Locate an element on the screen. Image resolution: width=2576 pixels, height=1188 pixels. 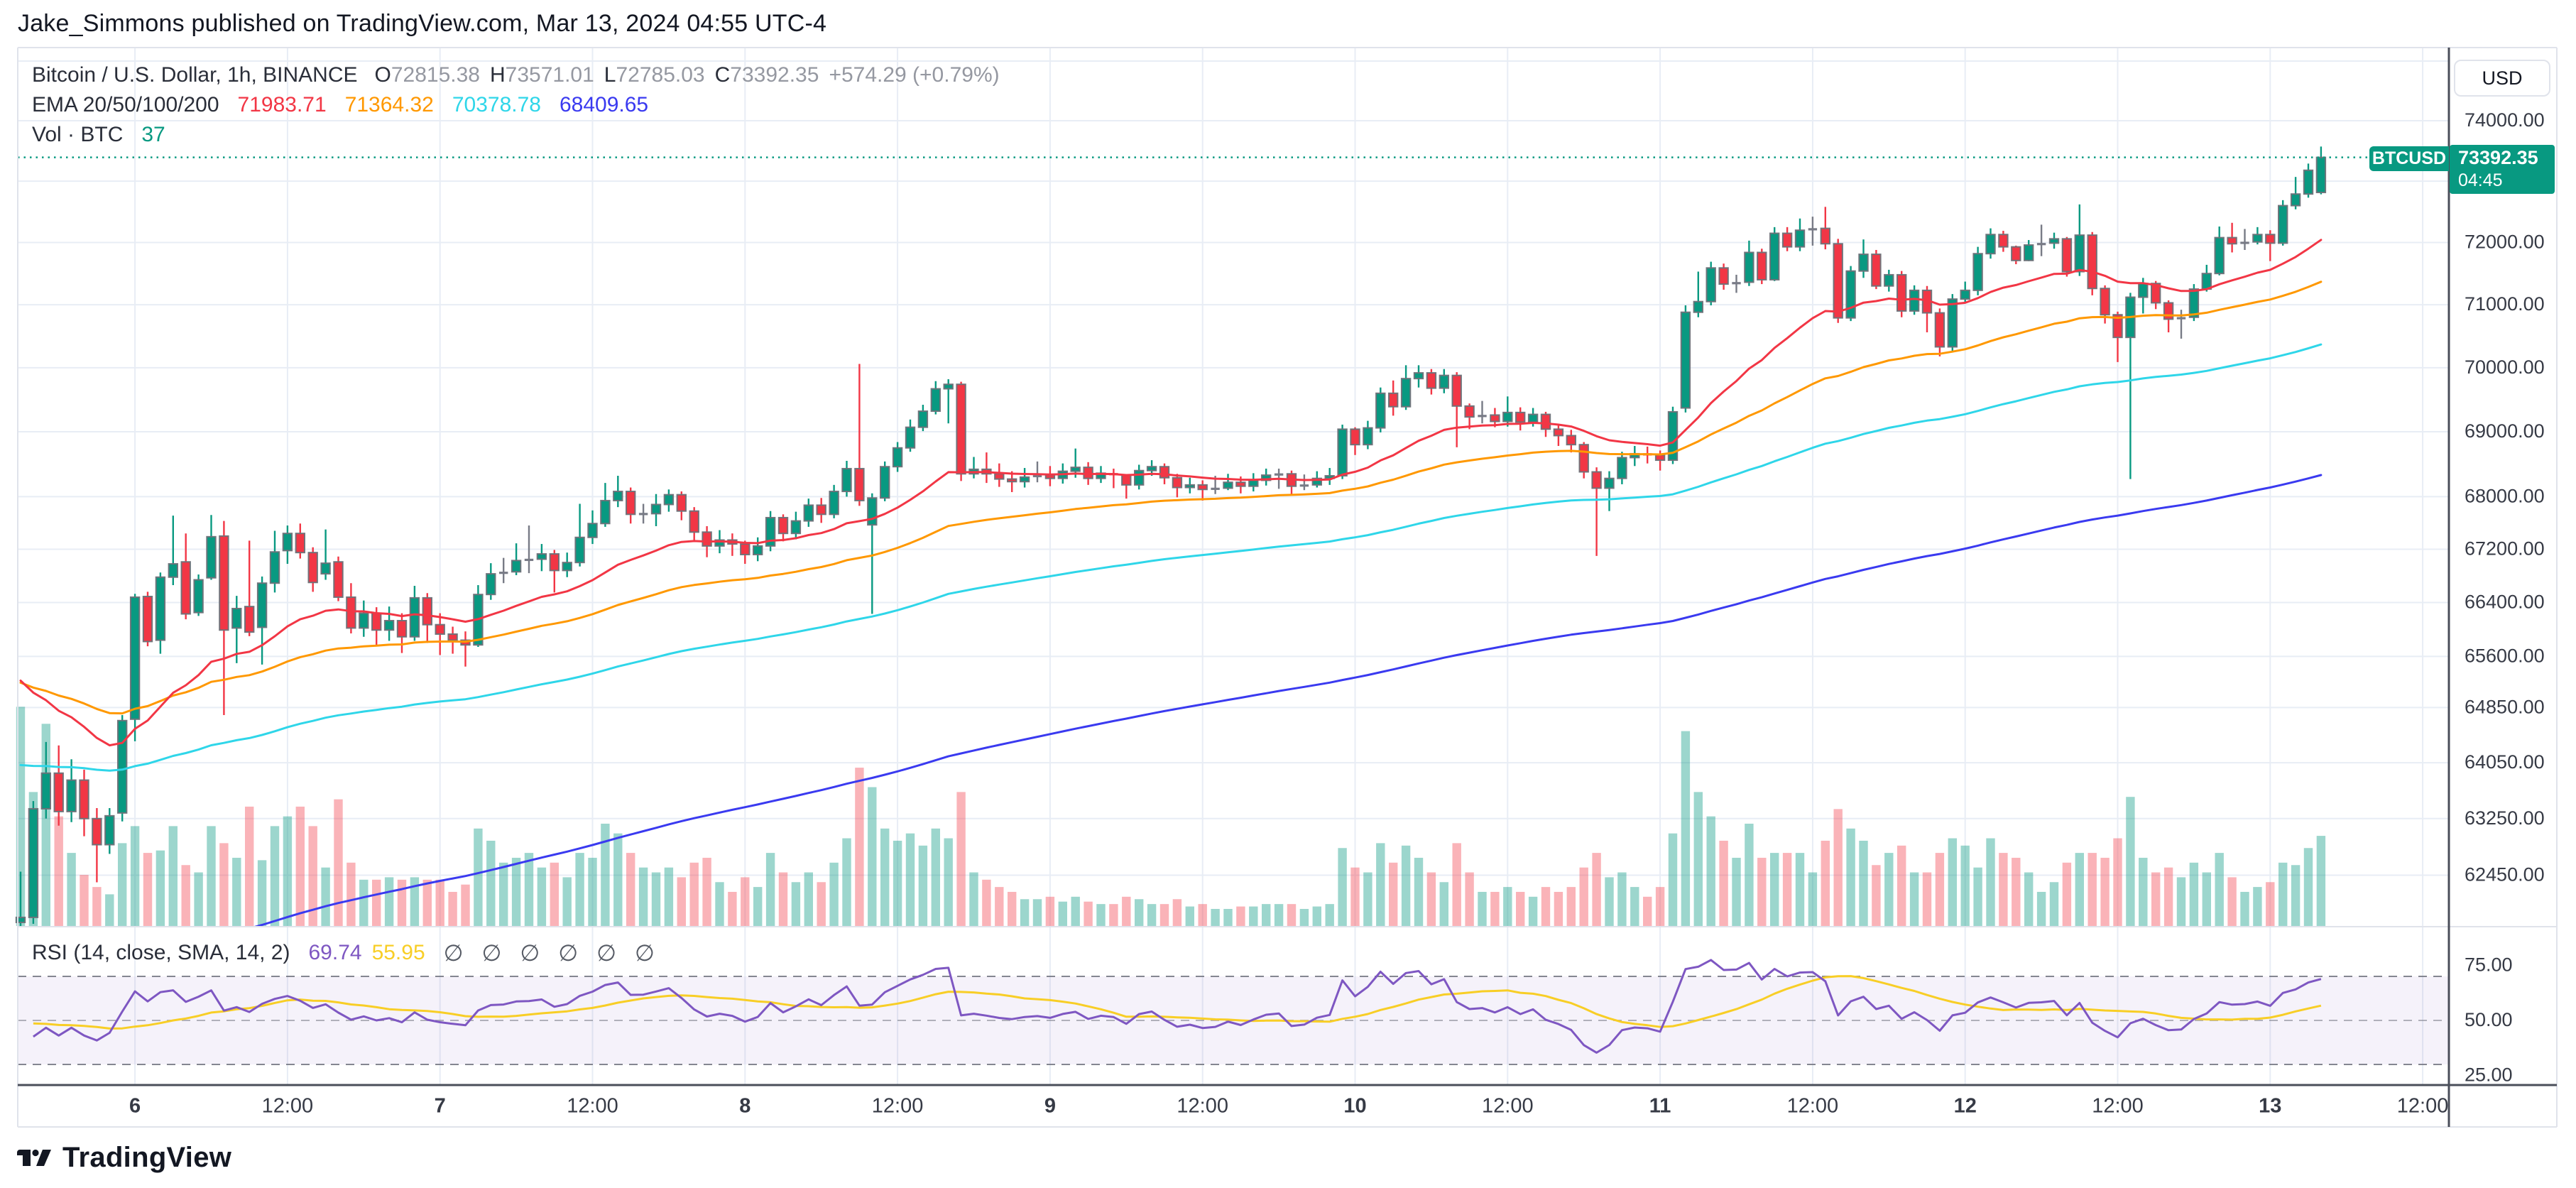
price-axis-label: 64050.00 is located at coordinates (2505, 762).